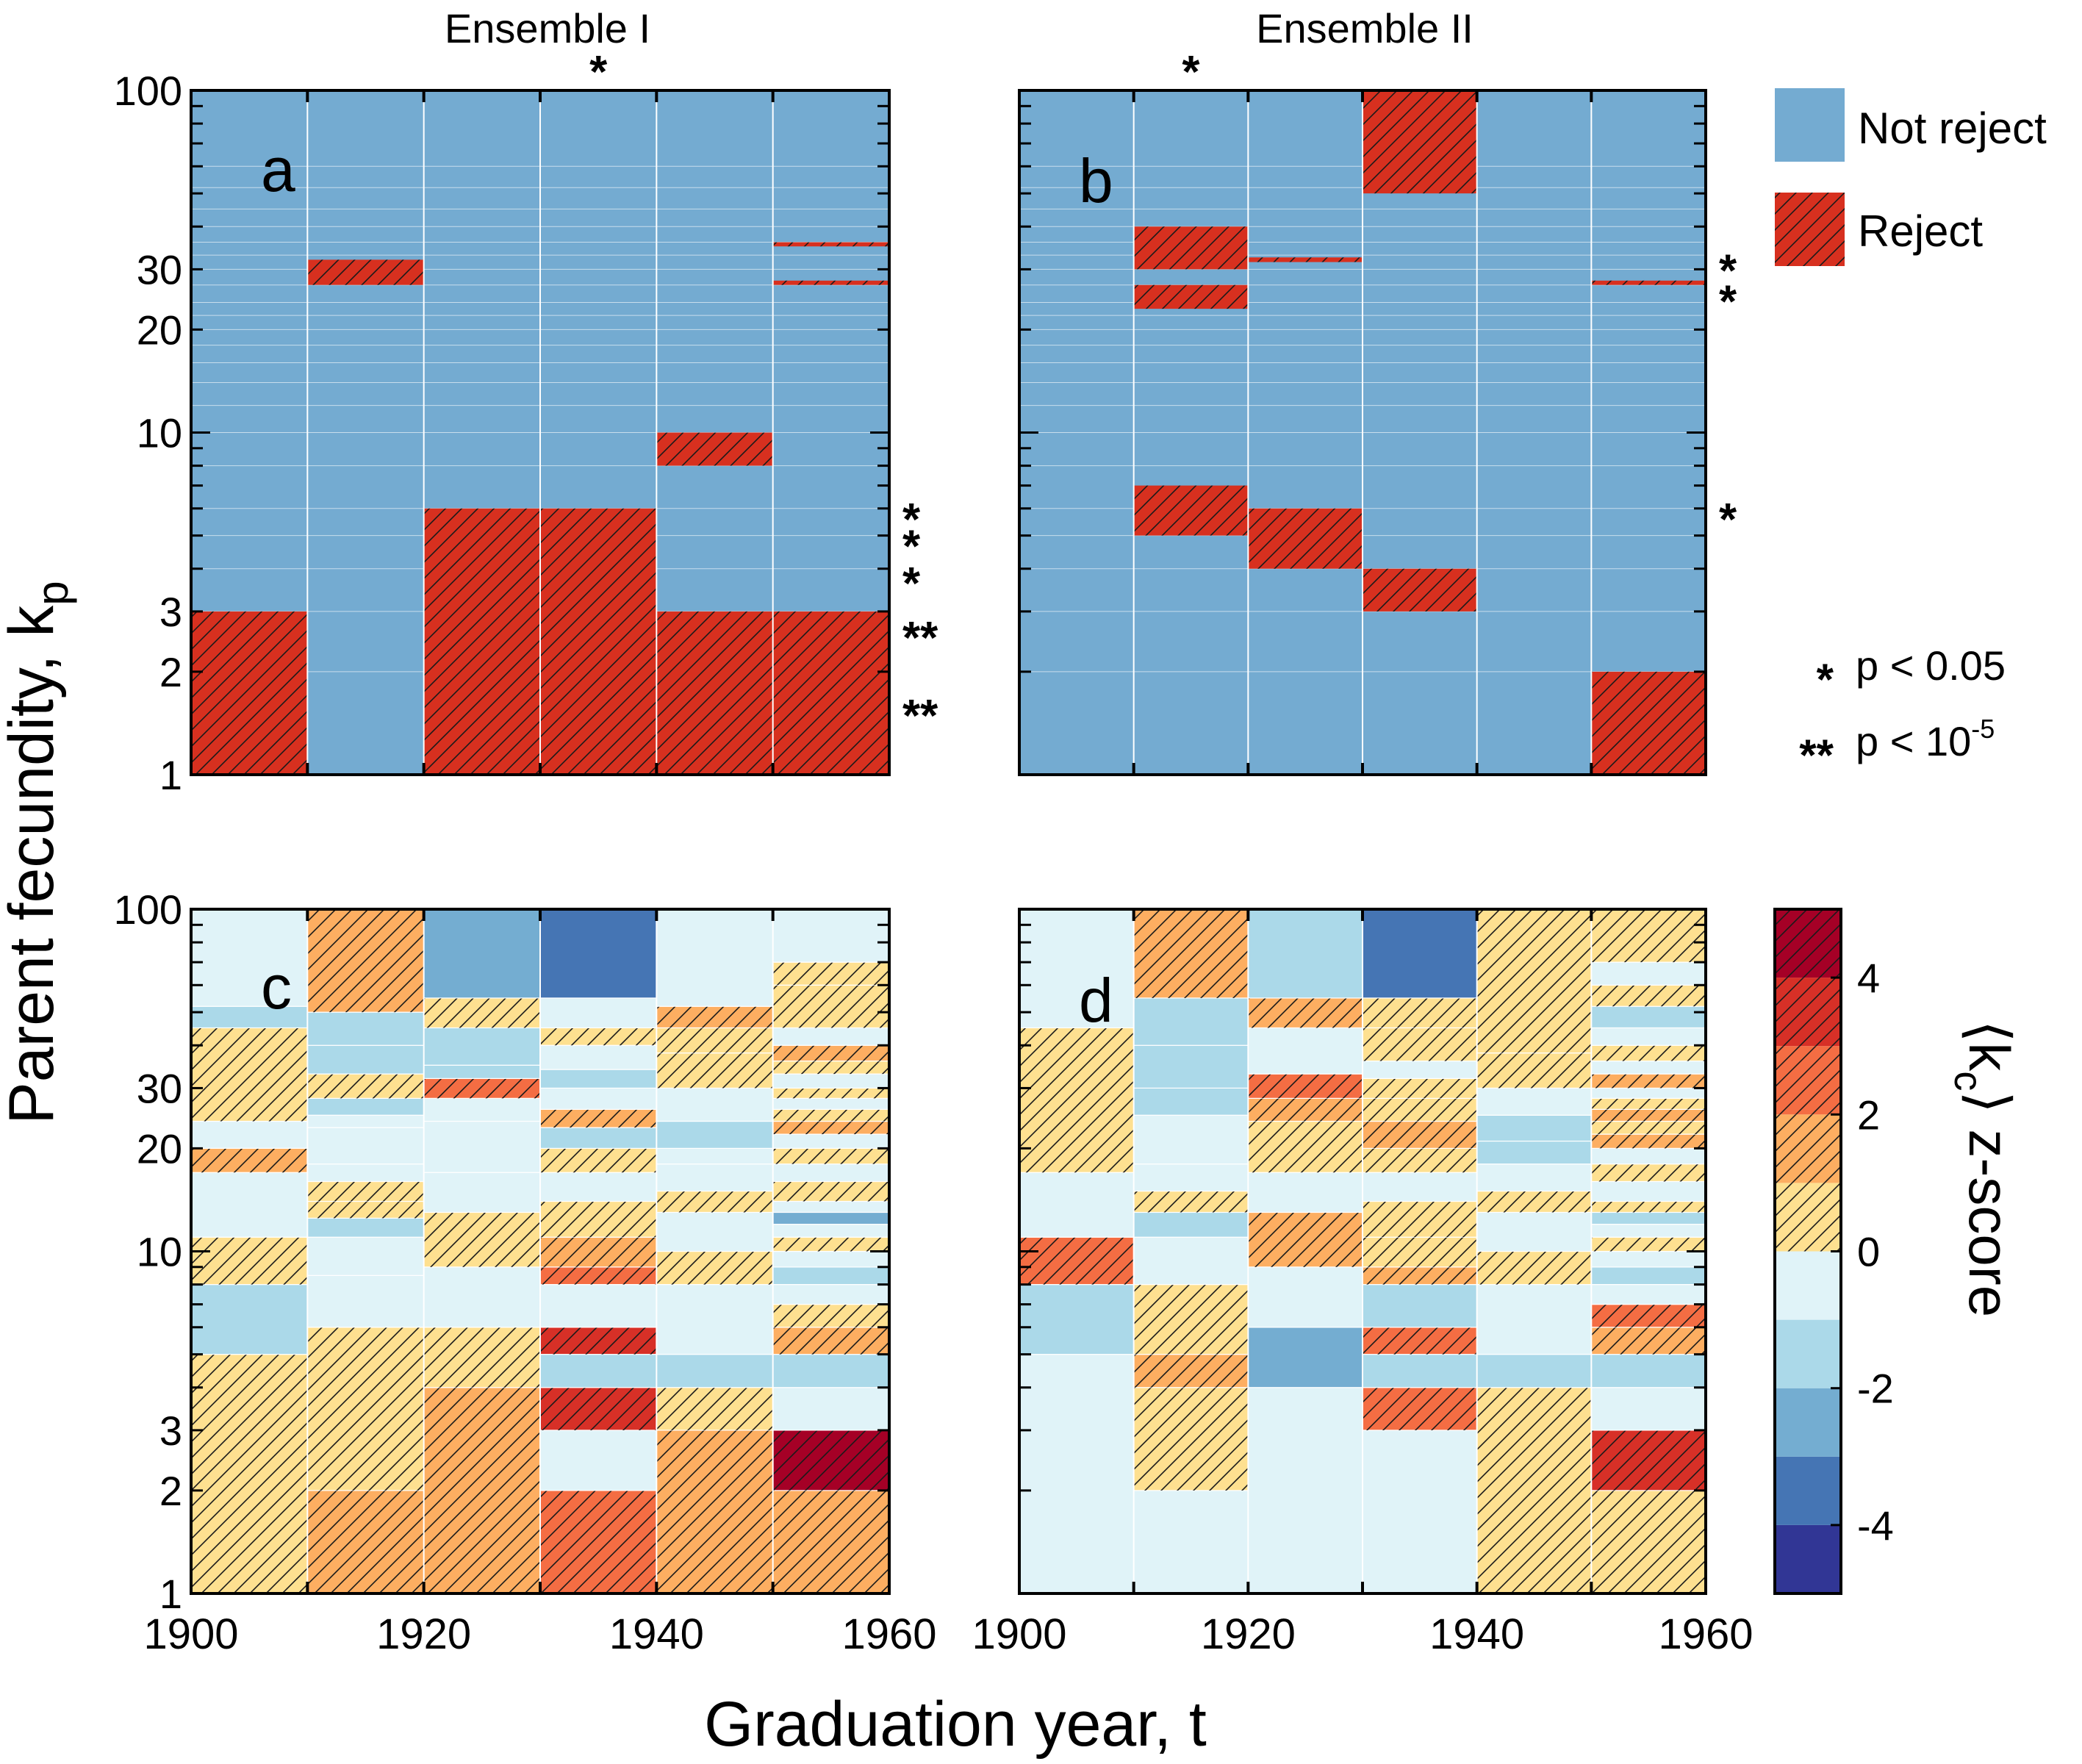 This screenshot has height=1764, width=2082. I want to click on panel-d-letter: d, so click(1096, 1000).